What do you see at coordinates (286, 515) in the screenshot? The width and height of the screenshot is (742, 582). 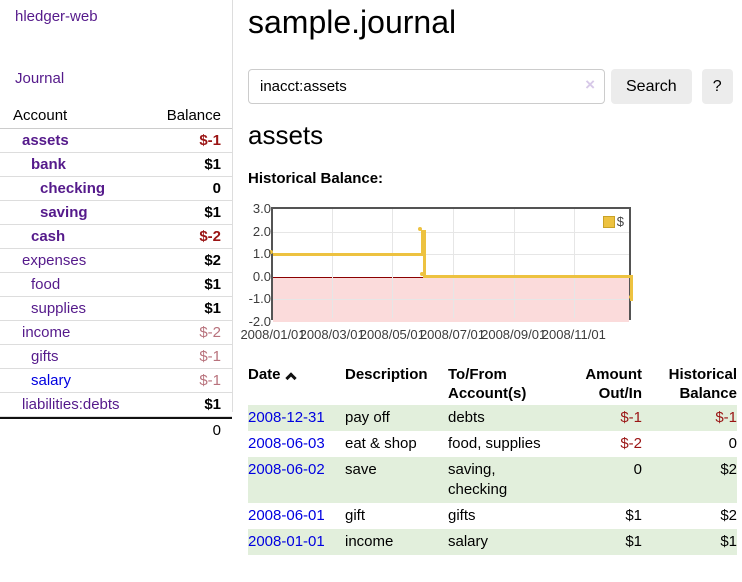 I see `transaction-date-link: 2008-06-01` at bounding box center [286, 515].